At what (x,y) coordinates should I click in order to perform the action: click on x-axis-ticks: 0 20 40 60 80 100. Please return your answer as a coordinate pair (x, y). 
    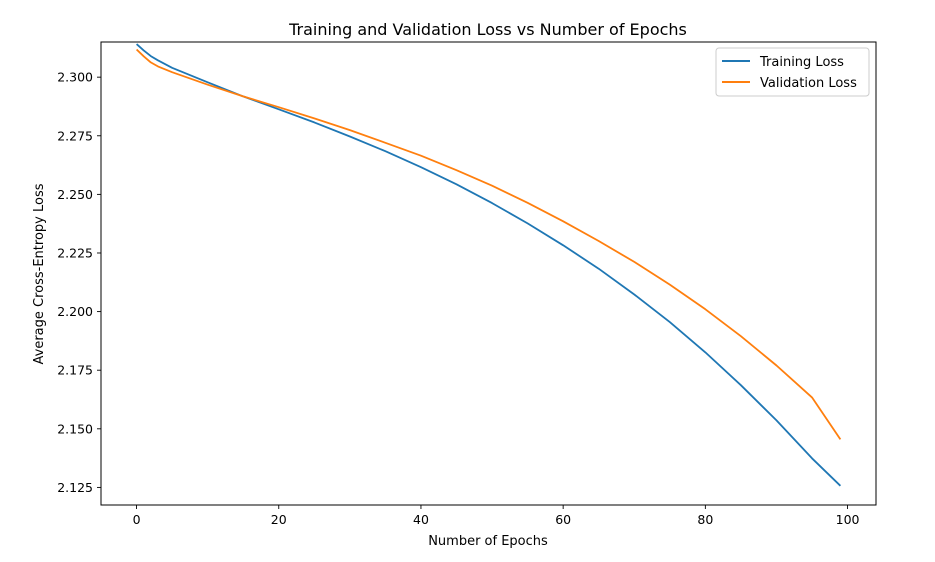
    Looking at the image, I should click on (496, 516).